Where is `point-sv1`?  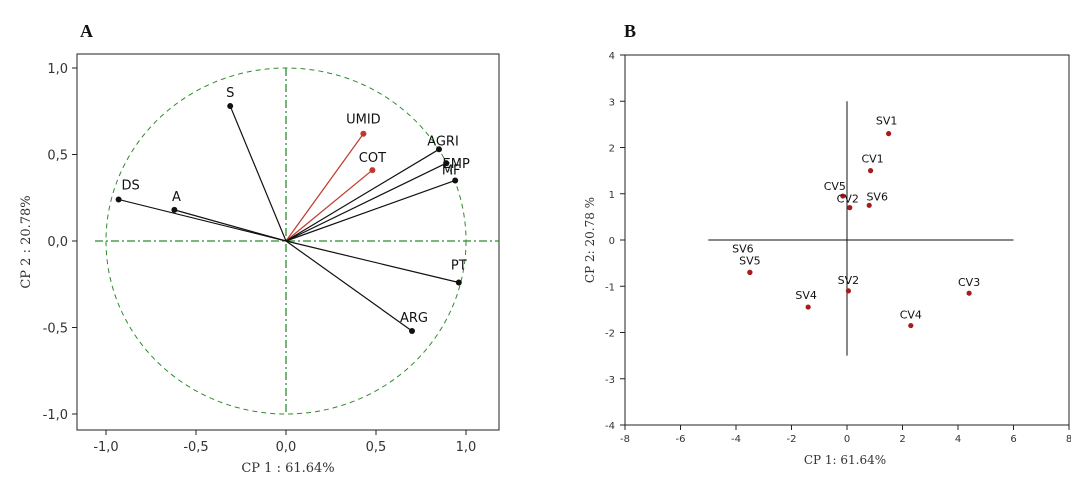
point-sv1 is located at coordinates (889, 134).